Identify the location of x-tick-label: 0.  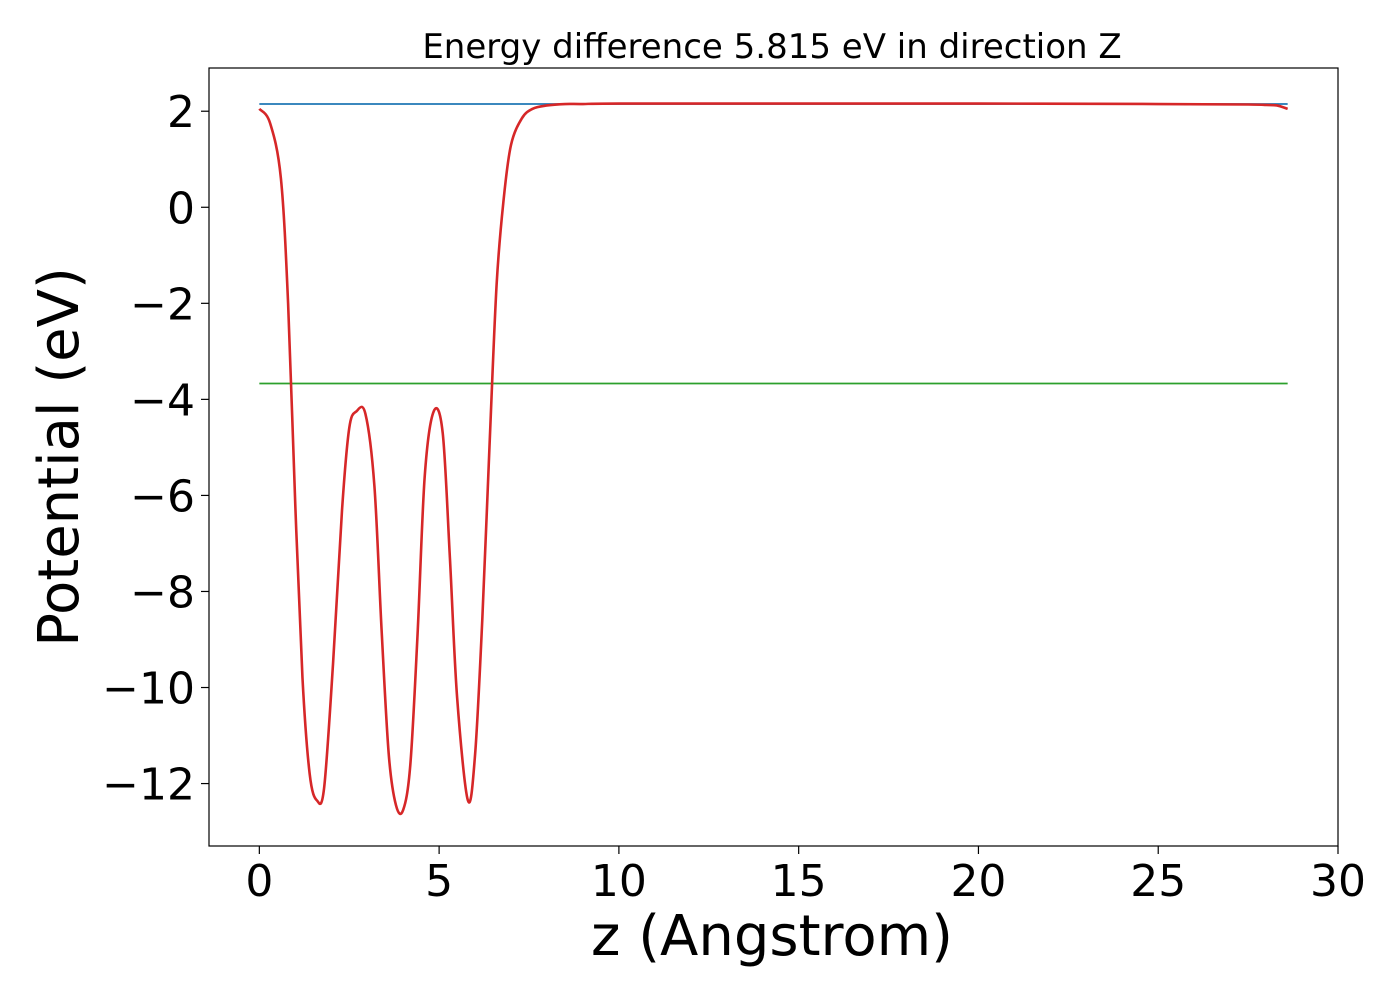
(259, 881).